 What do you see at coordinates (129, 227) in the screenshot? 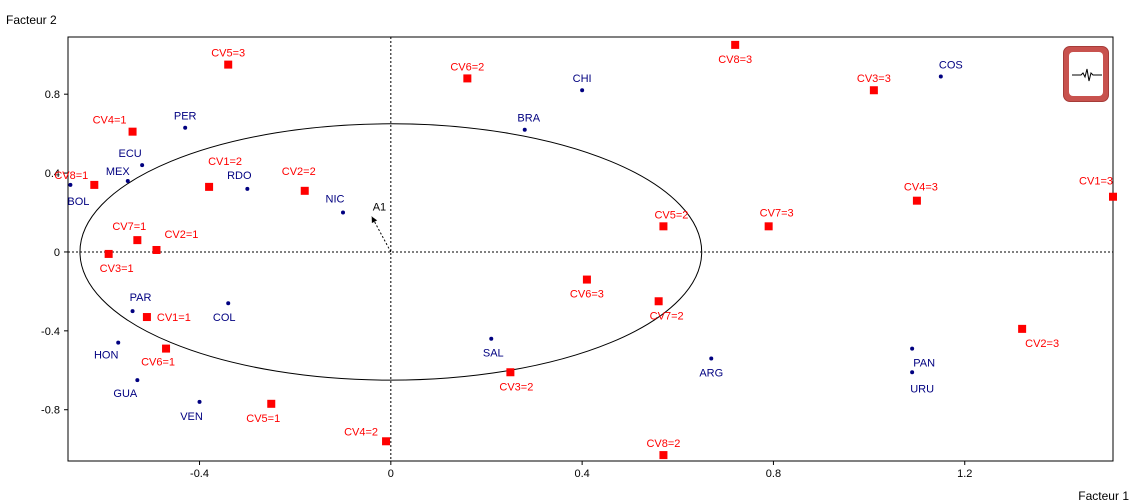
I see `point-label: CV7=1` at bounding box center [129, 227].